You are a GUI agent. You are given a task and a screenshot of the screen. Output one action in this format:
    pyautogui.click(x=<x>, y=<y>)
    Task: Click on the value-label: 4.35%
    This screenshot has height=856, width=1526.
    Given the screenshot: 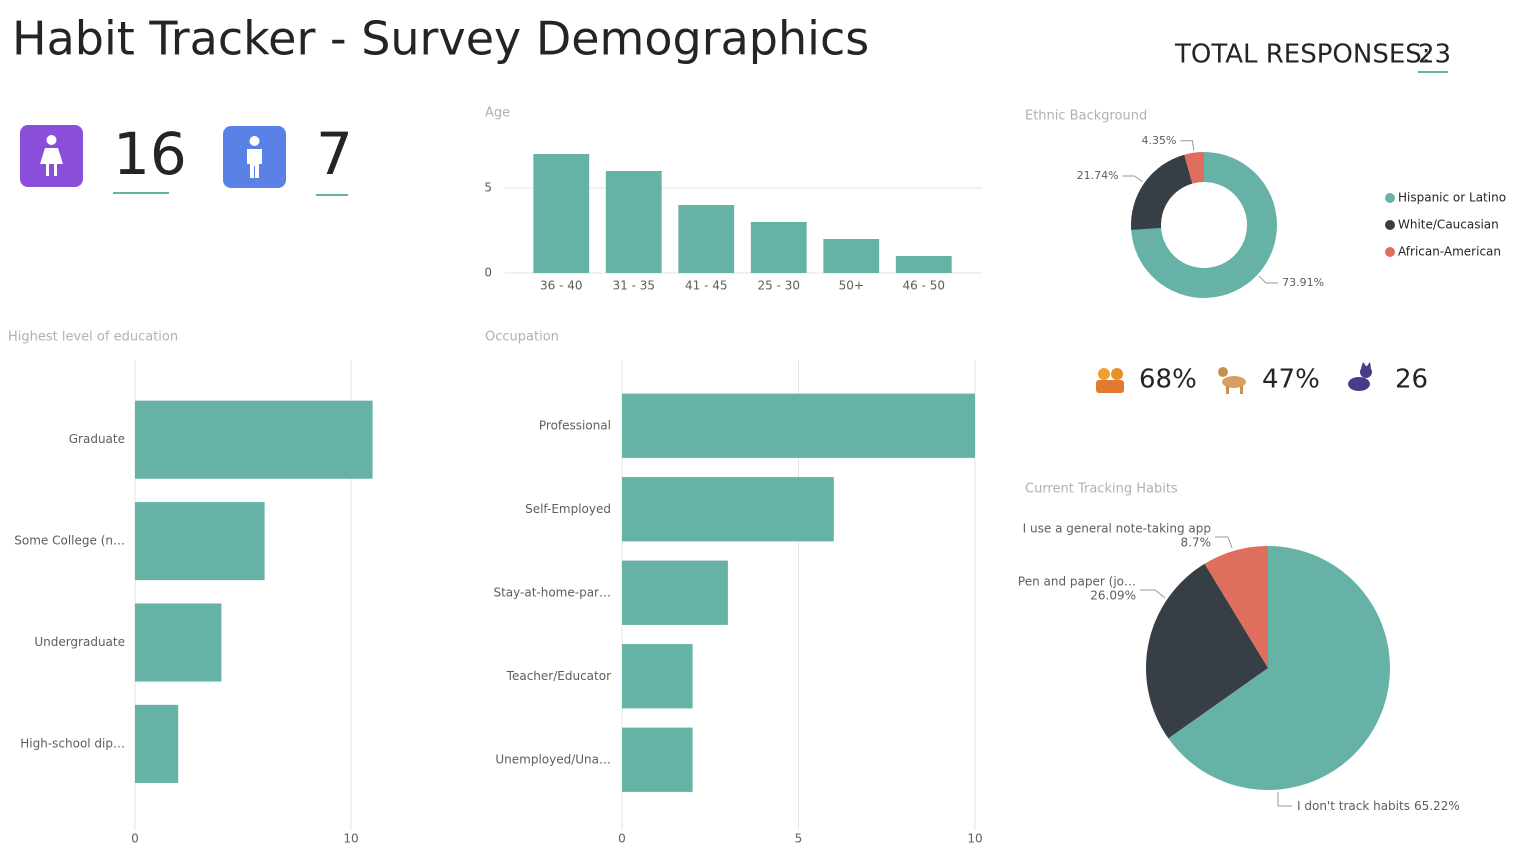 What is the action you would take?
    pyautogui.click(x=1158, y=140)
    